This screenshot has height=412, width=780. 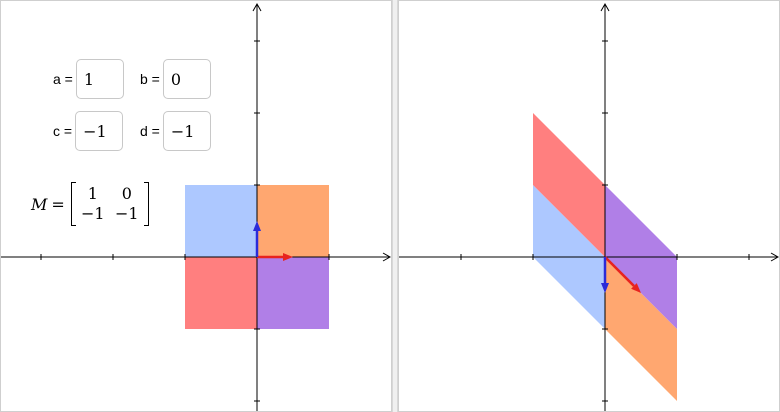 I want to click on param-d-input, so click(x=186, y=131).